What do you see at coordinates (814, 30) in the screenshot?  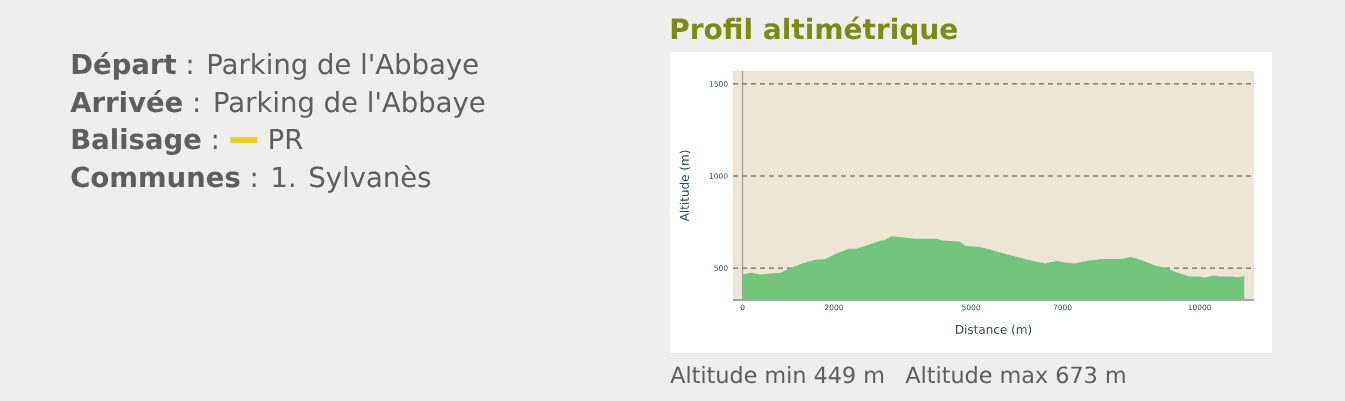 I see `chart-title: Profil altimétrique` at bounding box center [814, 30].